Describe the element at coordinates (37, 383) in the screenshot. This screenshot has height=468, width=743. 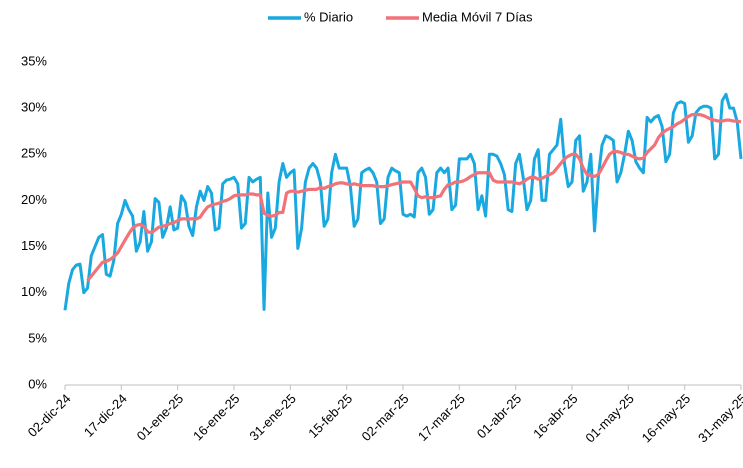
I see `y-tick-label: 0%` at that location.